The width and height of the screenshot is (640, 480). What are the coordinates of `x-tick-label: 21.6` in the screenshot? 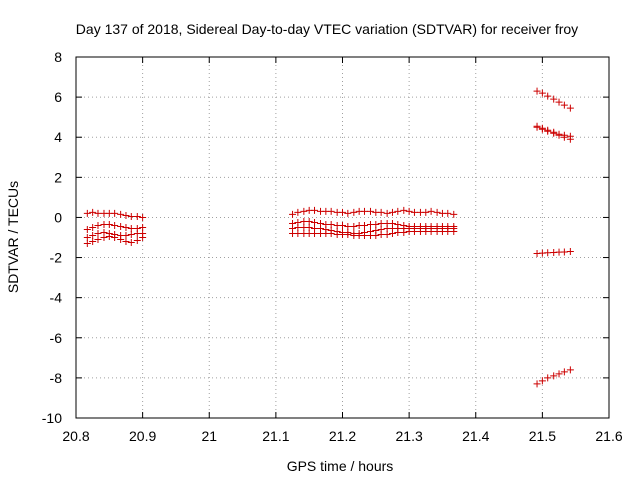 It's located at (608, 436).